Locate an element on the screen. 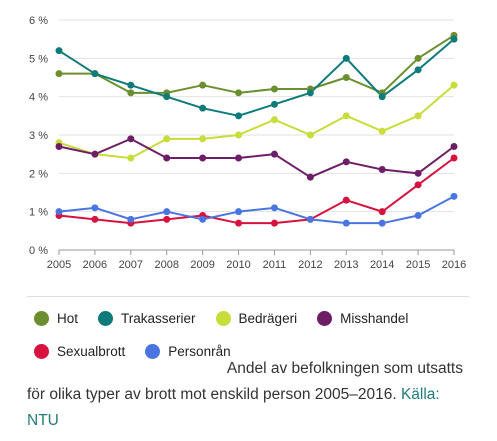  y-tick-label: 4 % is located at coordinates (38, 98).